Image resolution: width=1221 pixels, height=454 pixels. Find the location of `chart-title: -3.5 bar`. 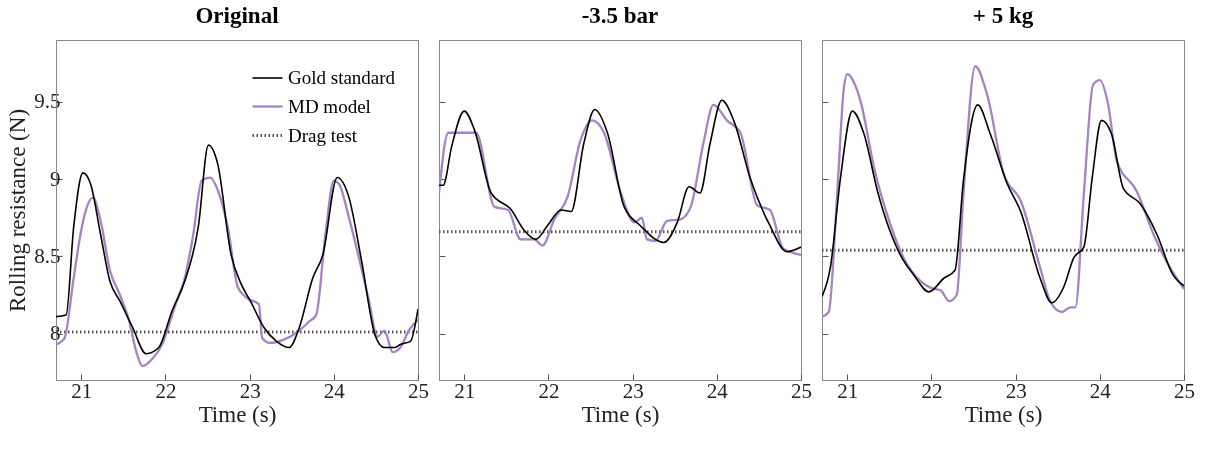

chart-title: -3.5 bar is located at coordinates (620, 15).